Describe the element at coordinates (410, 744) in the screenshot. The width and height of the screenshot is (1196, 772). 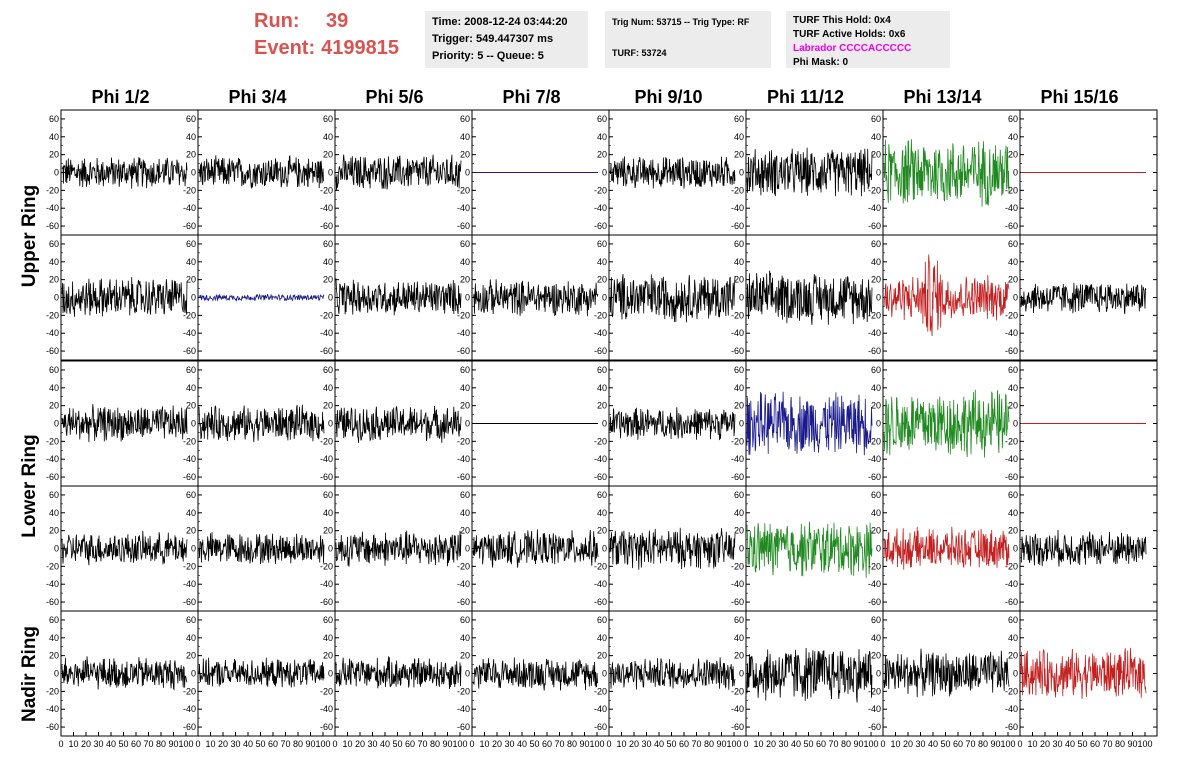
I see `x-tick-label: 60` at that location.